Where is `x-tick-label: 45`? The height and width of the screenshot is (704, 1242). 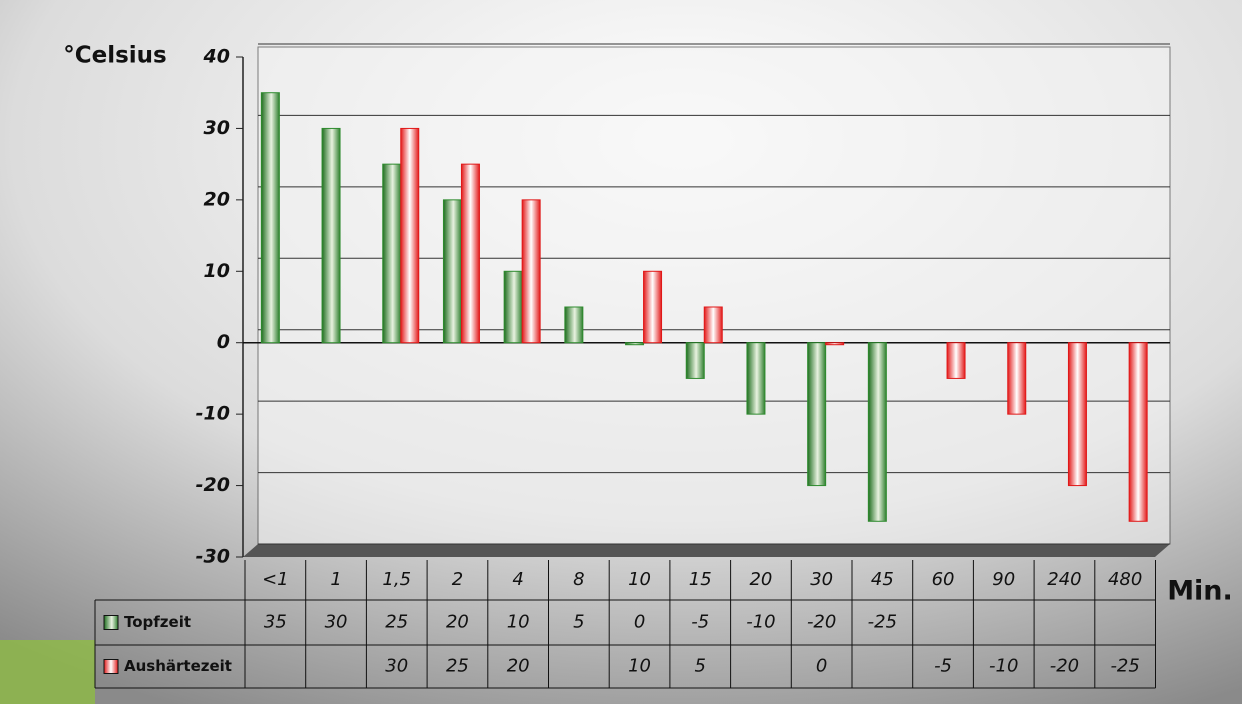
x-tick-label: 45 is located at coordinates (882, 579).